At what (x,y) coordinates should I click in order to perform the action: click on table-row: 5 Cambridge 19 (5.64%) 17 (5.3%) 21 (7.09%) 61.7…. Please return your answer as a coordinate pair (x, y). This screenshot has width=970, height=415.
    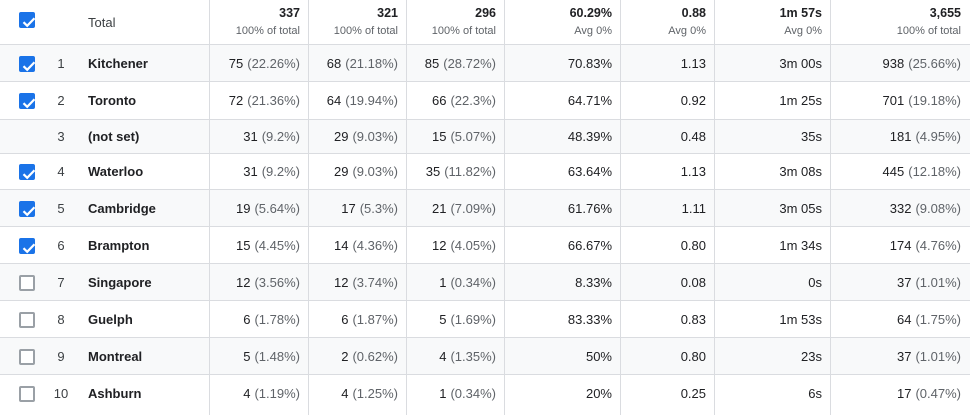
    Looking at the image, I should click on (485, 207).